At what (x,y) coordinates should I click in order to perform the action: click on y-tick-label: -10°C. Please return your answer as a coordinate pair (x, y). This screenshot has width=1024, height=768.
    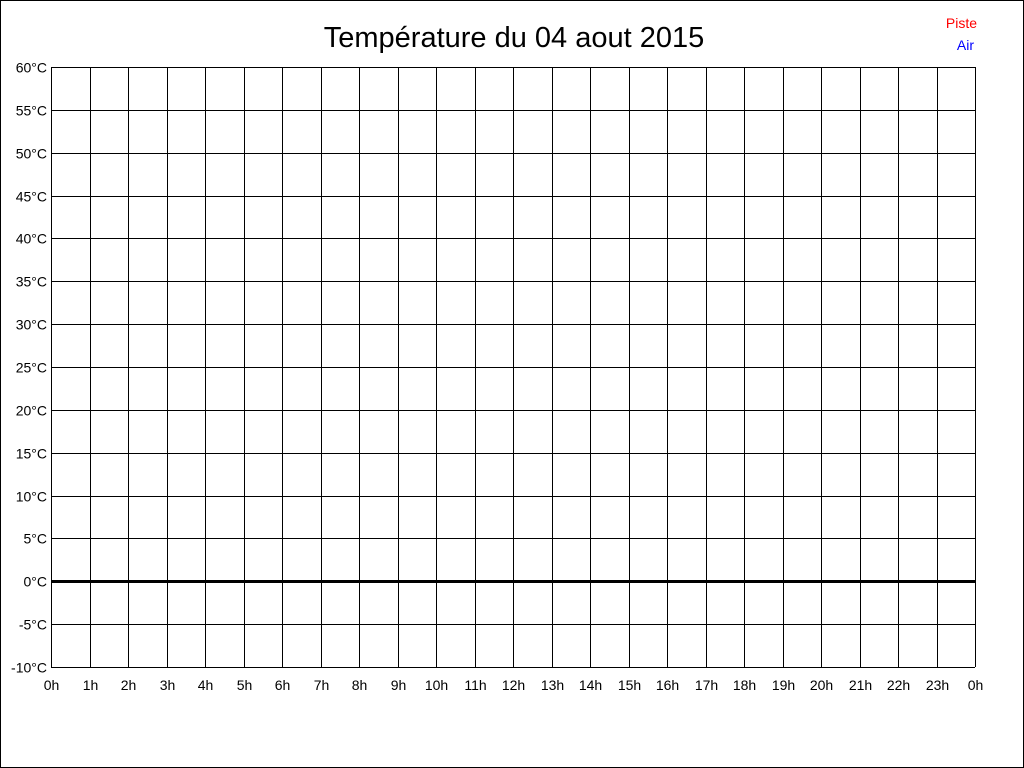
    Looking at the image, I should click on (29, 668).